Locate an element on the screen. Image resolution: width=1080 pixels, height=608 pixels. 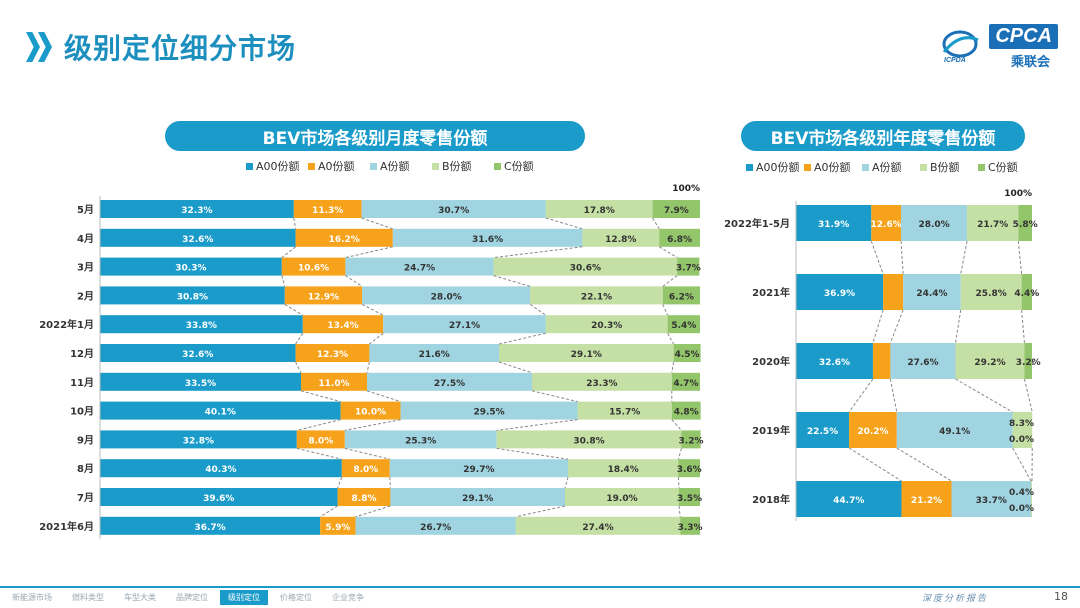
nav-item-3: 品牌定位 is located at coordinates (192, 597).